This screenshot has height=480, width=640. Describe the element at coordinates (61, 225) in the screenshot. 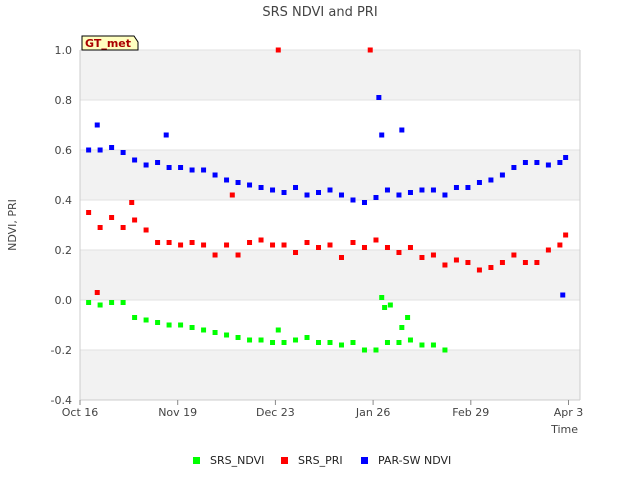

I see `y-axis: -0.4 -0.2 0.0 0.2 0.4 0.6 0.8 1.0` at that location.